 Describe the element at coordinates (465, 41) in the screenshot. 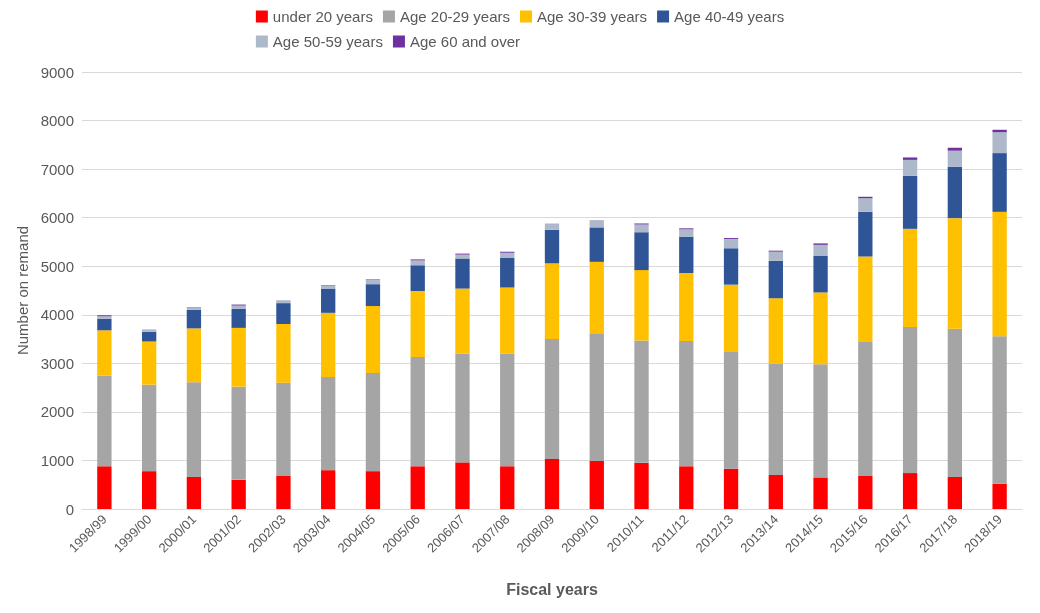

I see `legend-label: Age 60 and over` at that location.